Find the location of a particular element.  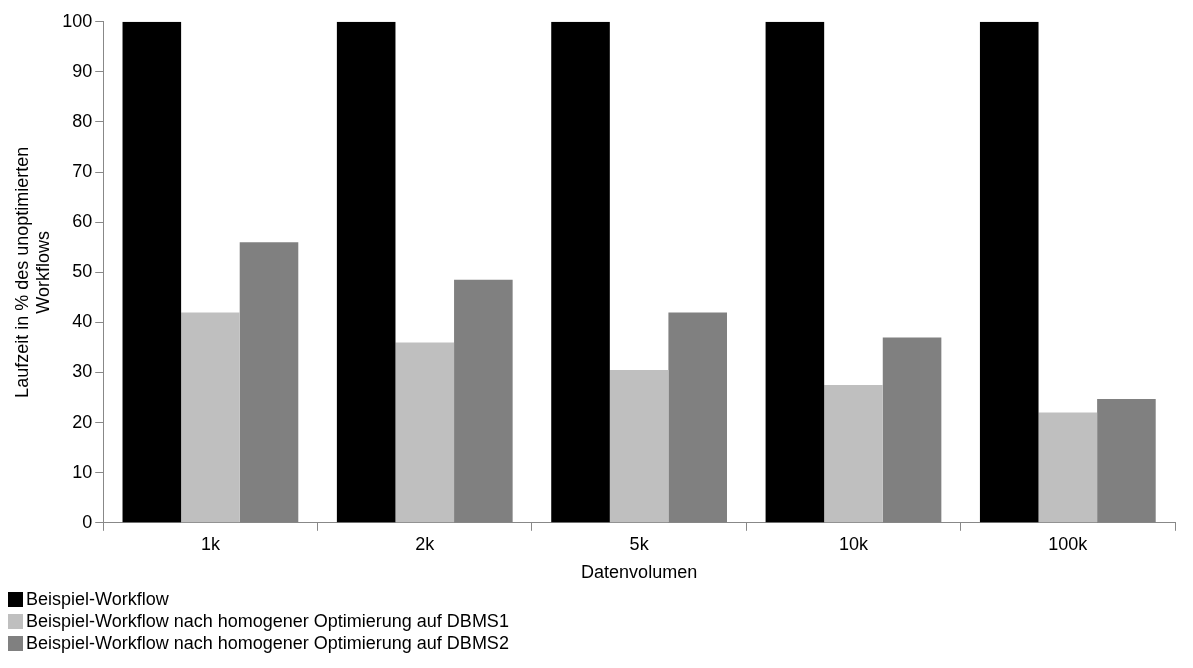

y-tick-label: 50 is located at coordinates (82, 271).